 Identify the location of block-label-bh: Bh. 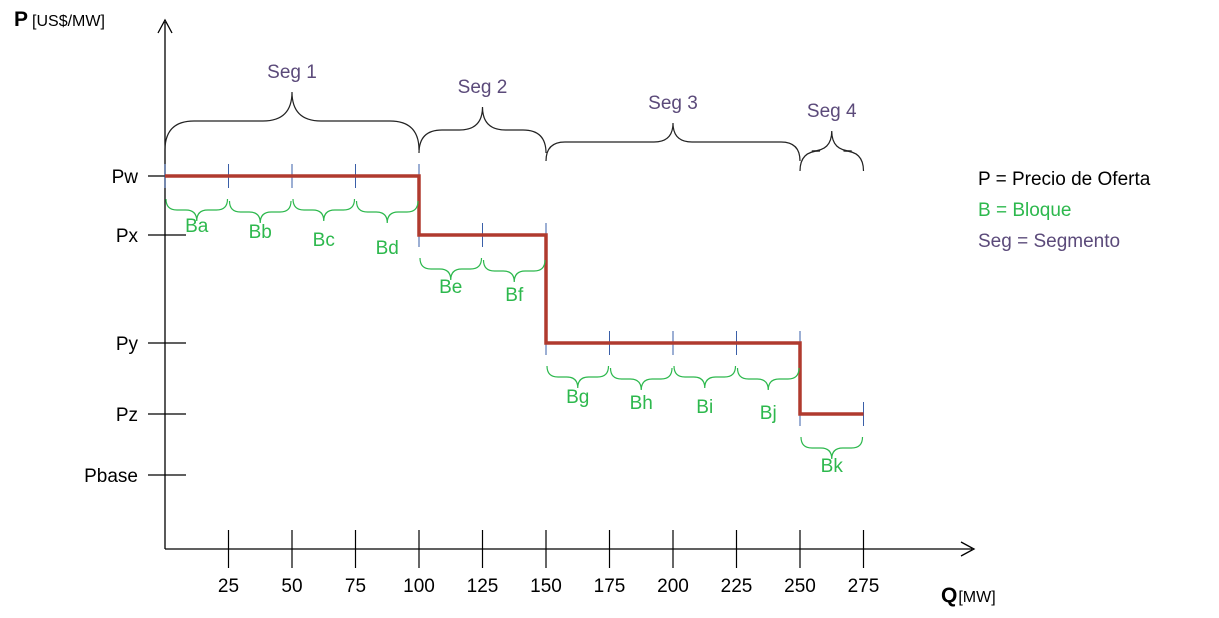
(641, 403).